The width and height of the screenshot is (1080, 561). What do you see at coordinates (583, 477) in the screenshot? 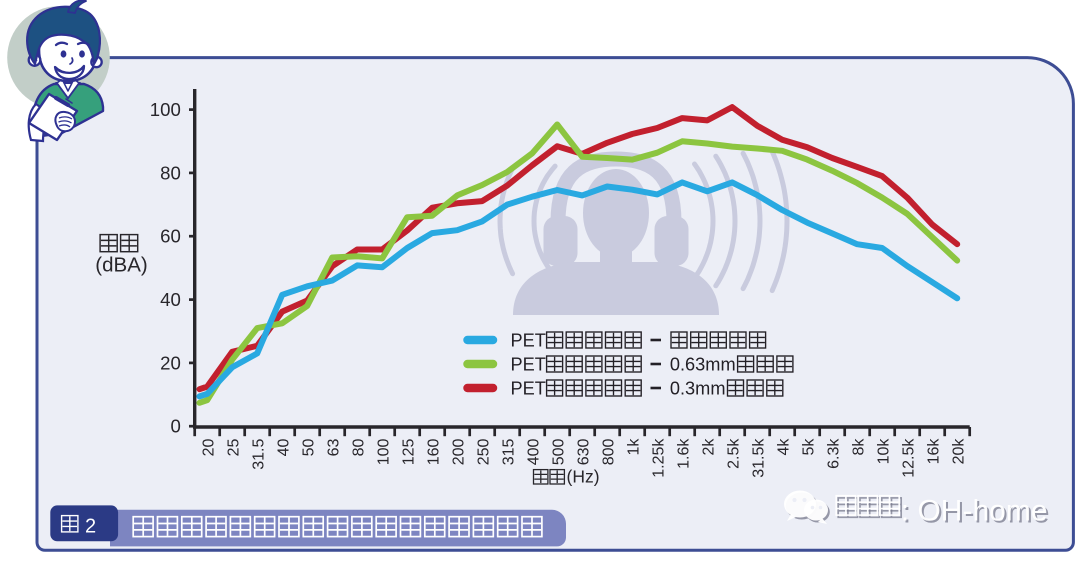
I see `svg-text: (Hz)` at bounding box center [583, 477].